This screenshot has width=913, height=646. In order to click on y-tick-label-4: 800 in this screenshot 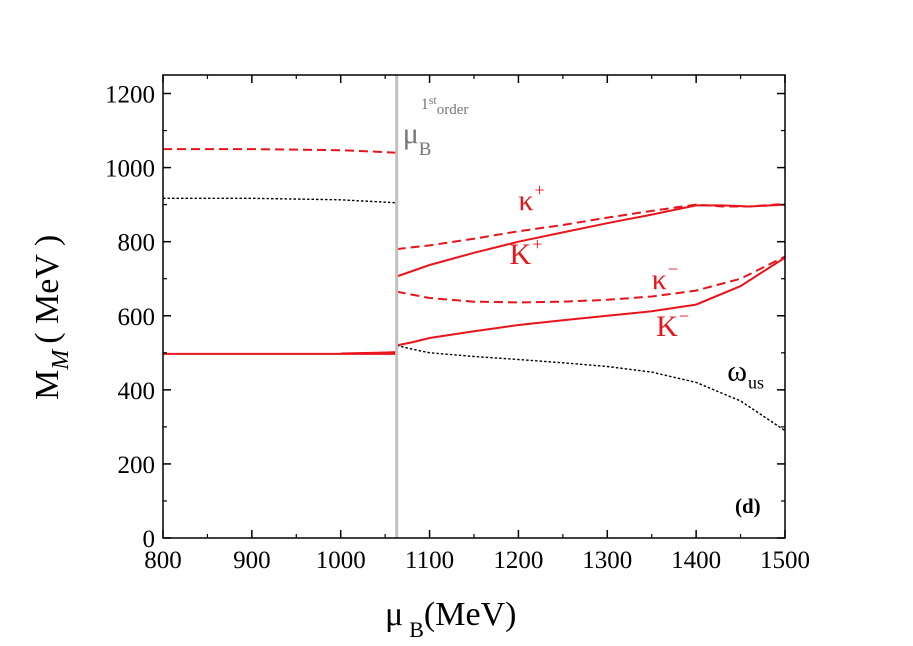, I will do `click(137, 243)`.